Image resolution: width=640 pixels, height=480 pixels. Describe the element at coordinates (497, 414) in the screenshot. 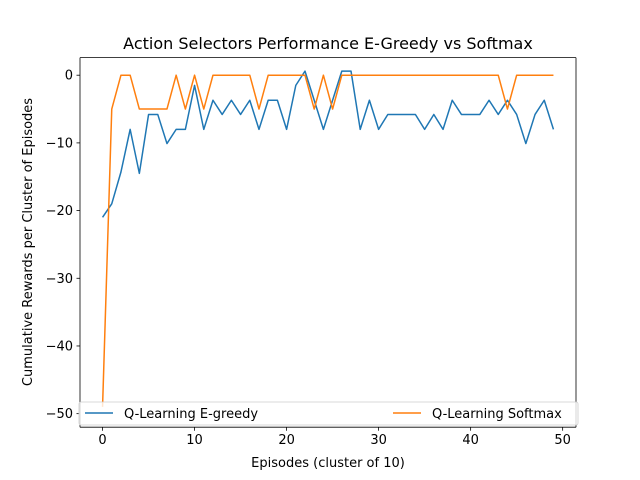

I see `legend-label-softmax: Q-Learning Softmax` at that location.